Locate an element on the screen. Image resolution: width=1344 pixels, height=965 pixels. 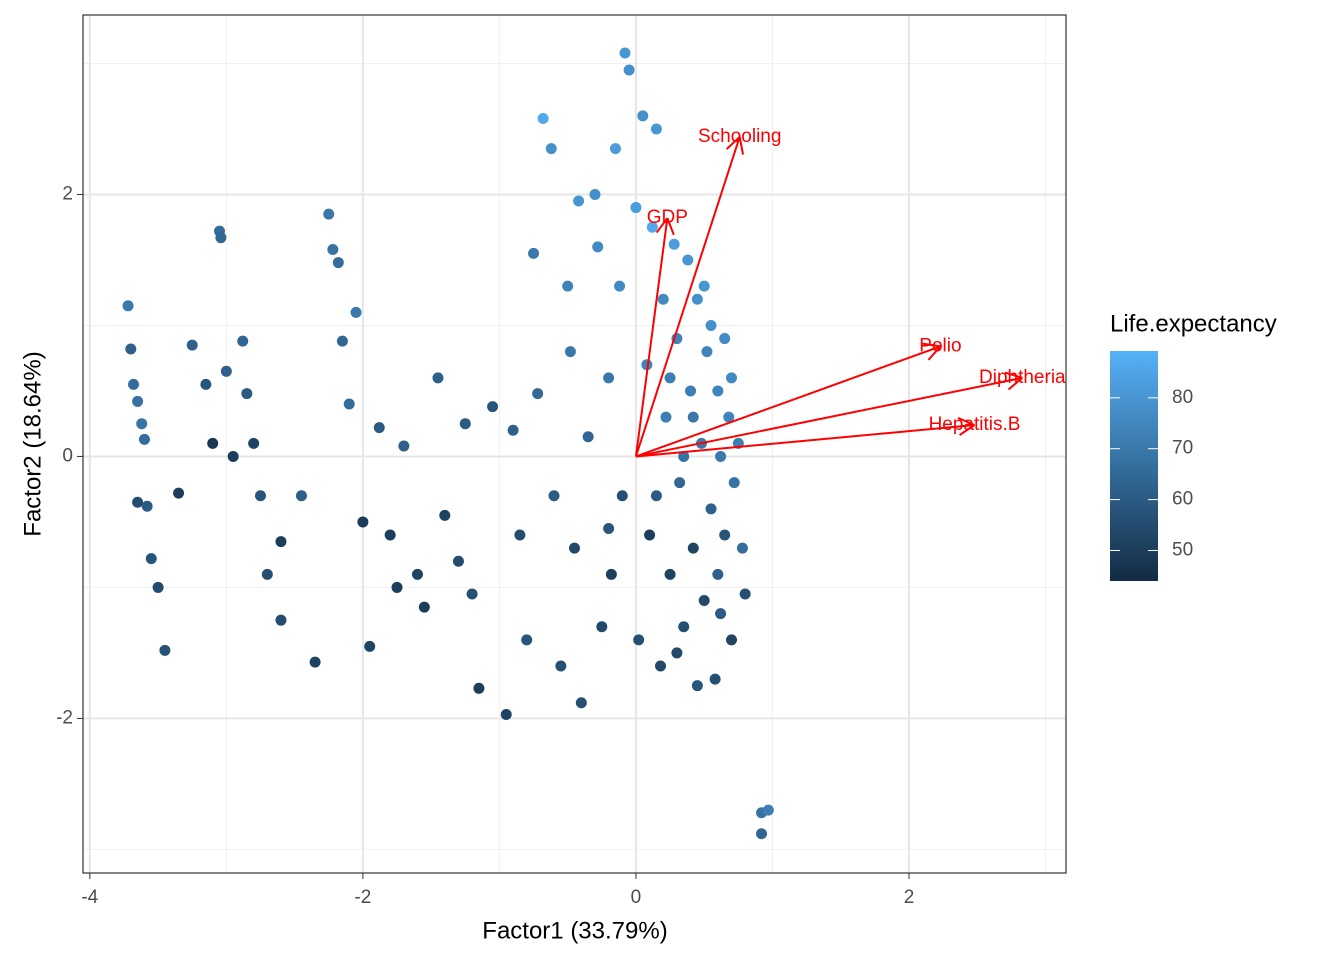
colorbar is located at coordinates (1134, 466).